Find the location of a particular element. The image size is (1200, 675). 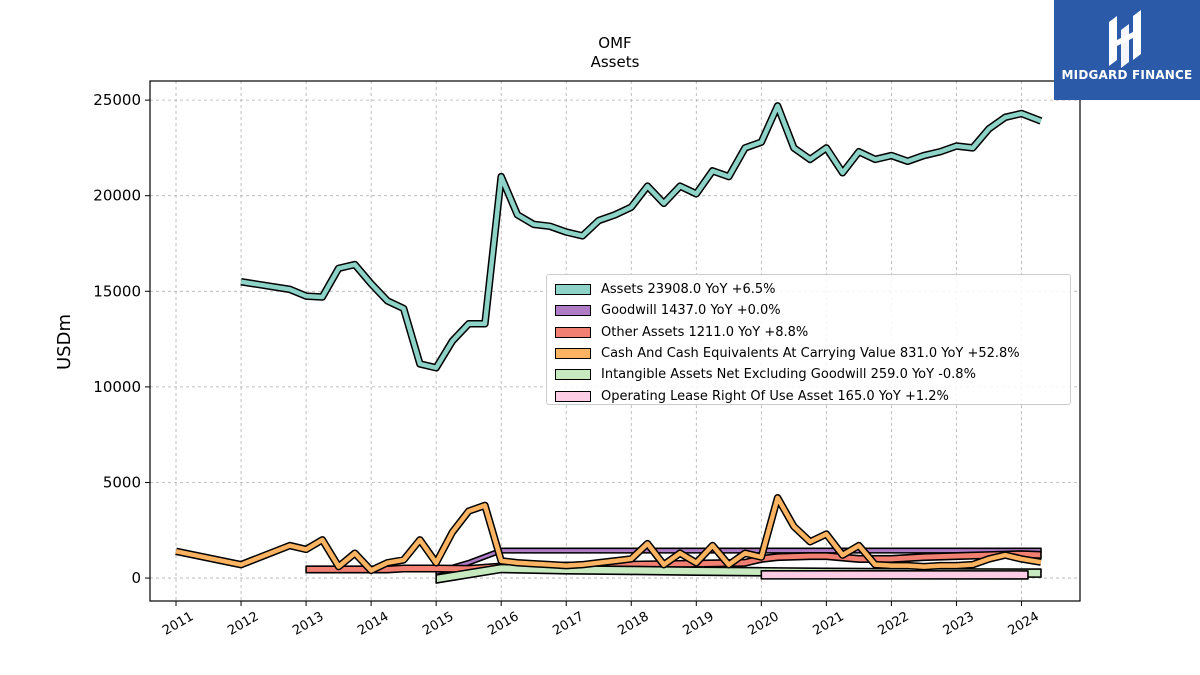

x-tick-label: 2016 is located at coordinates (503, 624).